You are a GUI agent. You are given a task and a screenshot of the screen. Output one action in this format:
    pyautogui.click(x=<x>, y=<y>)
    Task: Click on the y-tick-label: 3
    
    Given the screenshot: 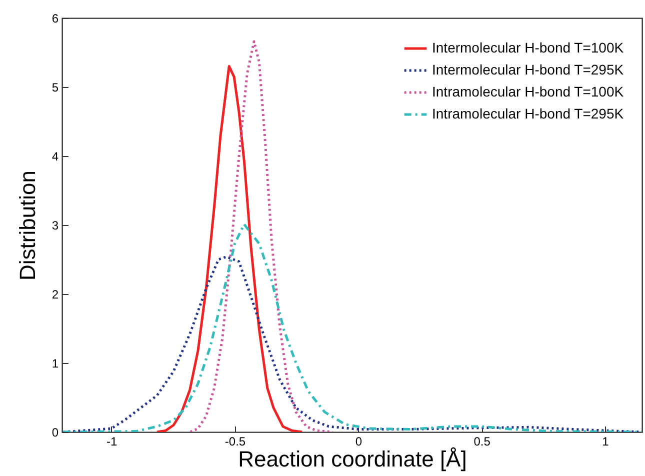 What is the action you would take?
    pyautogui.click(x=55, y=225)
    